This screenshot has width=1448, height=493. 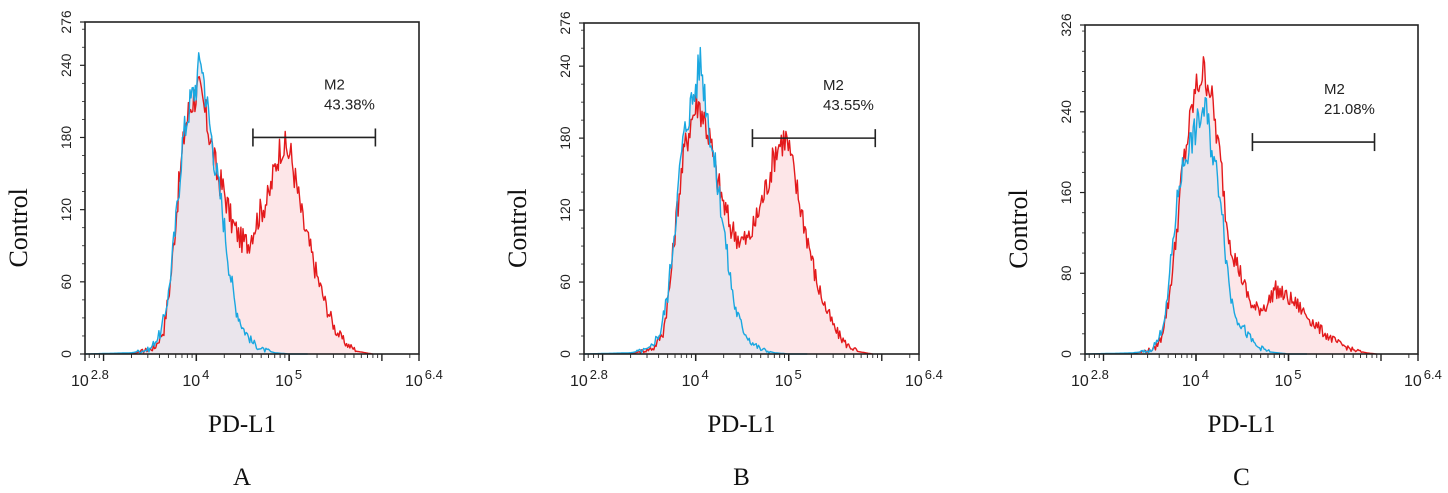 I want to click on panel-label: A, so click(x=242, y=477).